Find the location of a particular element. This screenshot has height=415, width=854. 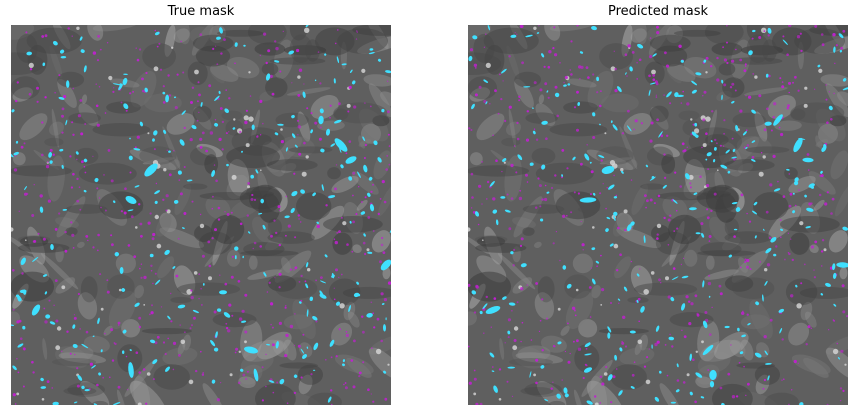

panel-title-predicted-mask: Predicted mask is located at coordinates (658, 11).